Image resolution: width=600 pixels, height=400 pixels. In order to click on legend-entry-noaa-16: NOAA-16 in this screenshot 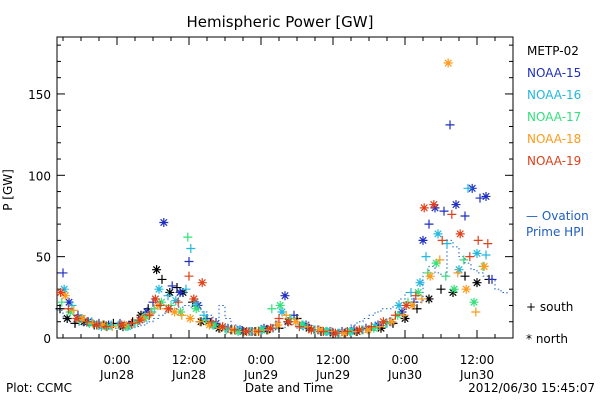, I will do `click(554, 95)`.